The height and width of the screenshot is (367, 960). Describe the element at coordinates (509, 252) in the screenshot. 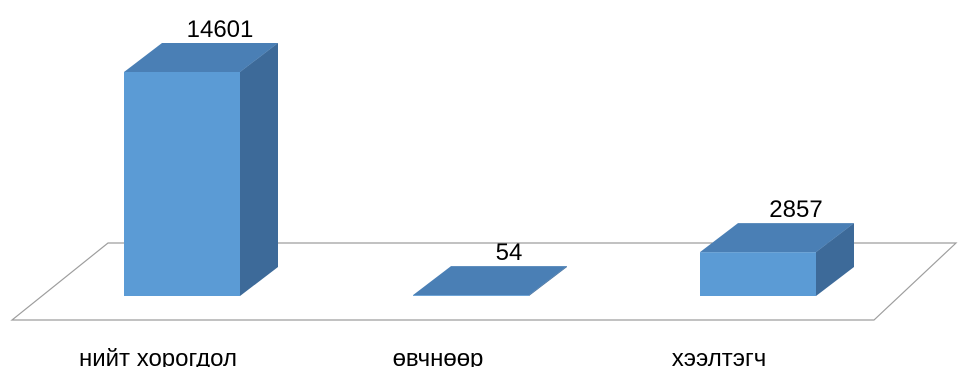

I see `data-label-1: 54` at that location.